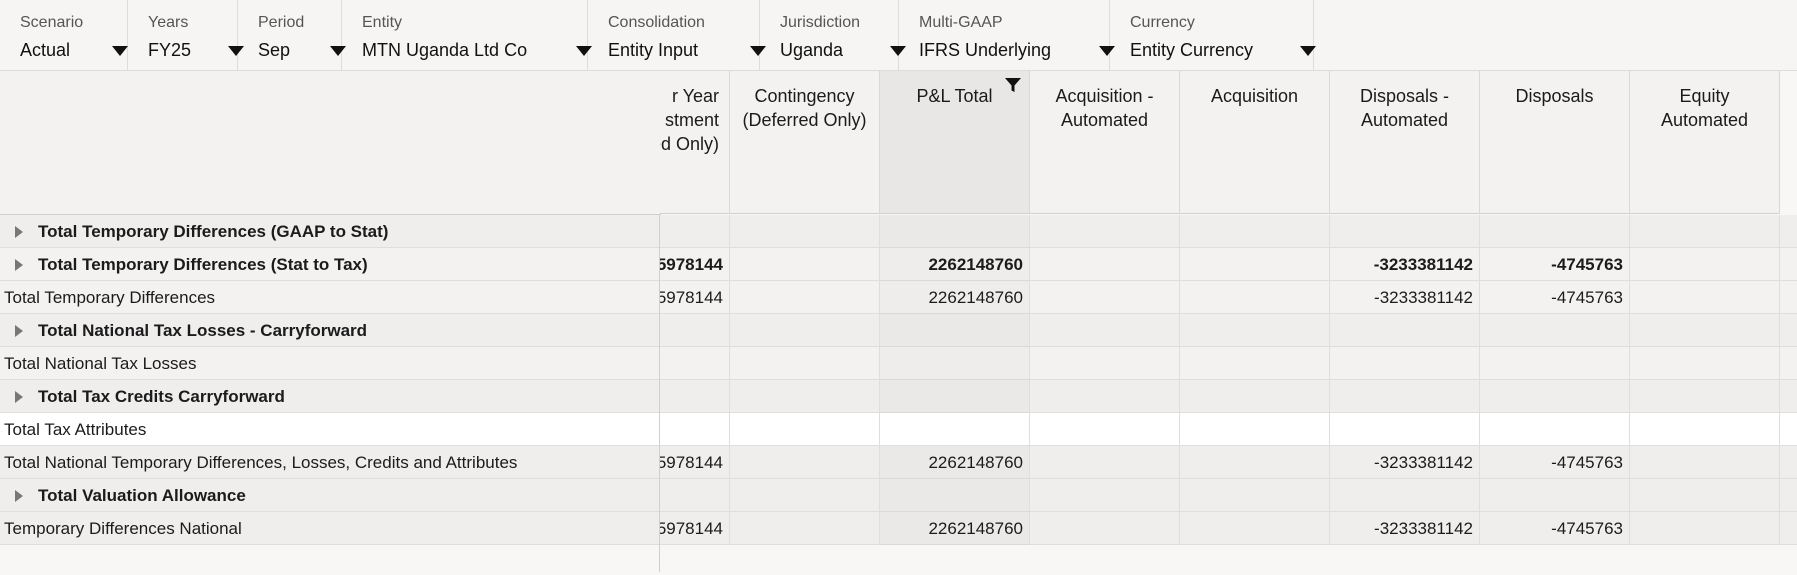  Describe the element at coordinates (1255, 142) in the screenshot. I see `column-header: Acquisition` at that location.